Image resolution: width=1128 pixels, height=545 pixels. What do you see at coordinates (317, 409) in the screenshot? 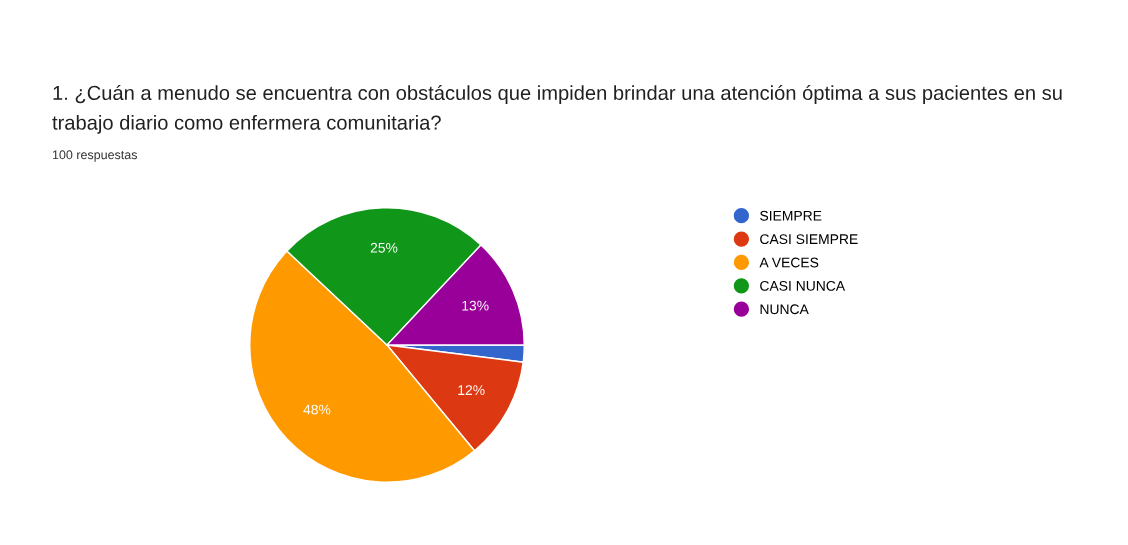
I see `data-label: 48%` at bounding box center [317, 409].